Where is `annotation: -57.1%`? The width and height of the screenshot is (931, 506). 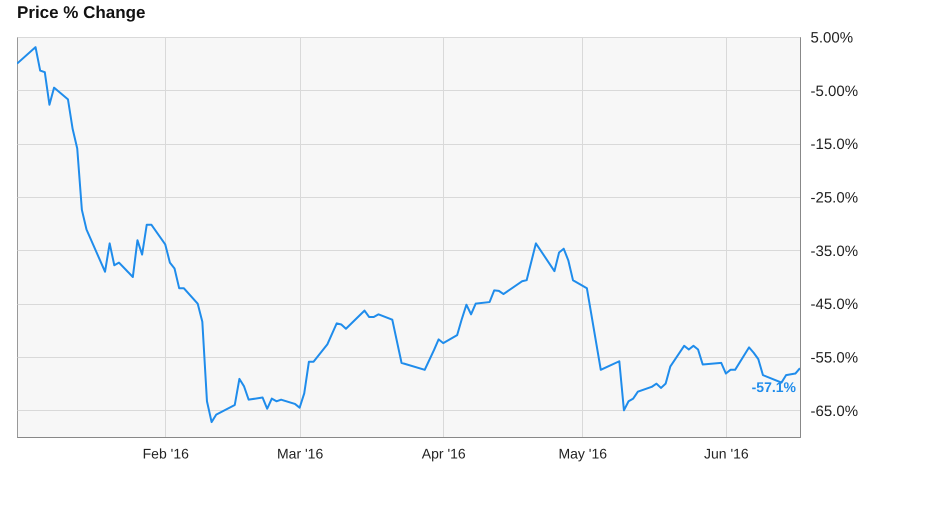 annotation: -57.1% is located at coordinates (774, 387).